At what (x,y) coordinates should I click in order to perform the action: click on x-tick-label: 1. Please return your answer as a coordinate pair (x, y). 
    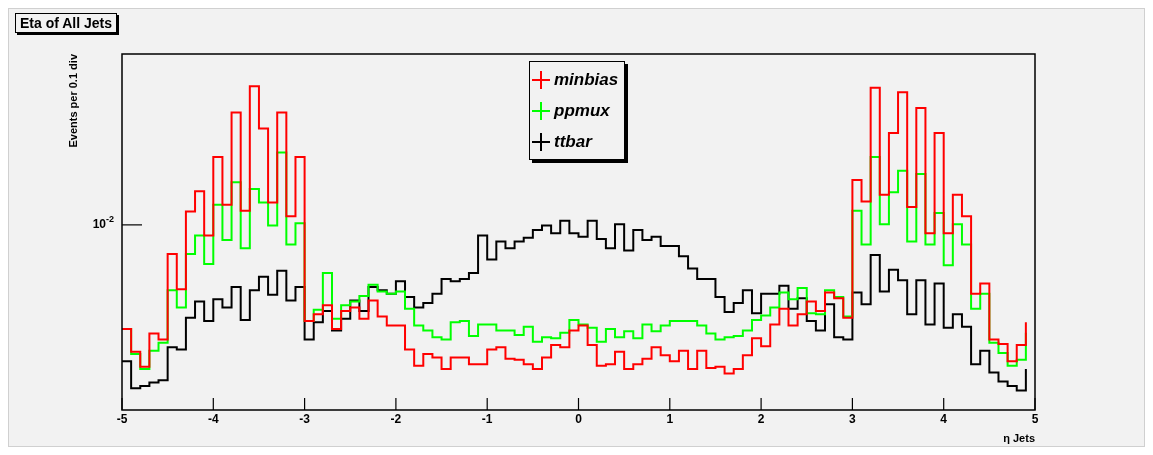
    Looking at the image, I should click on (670, 419).